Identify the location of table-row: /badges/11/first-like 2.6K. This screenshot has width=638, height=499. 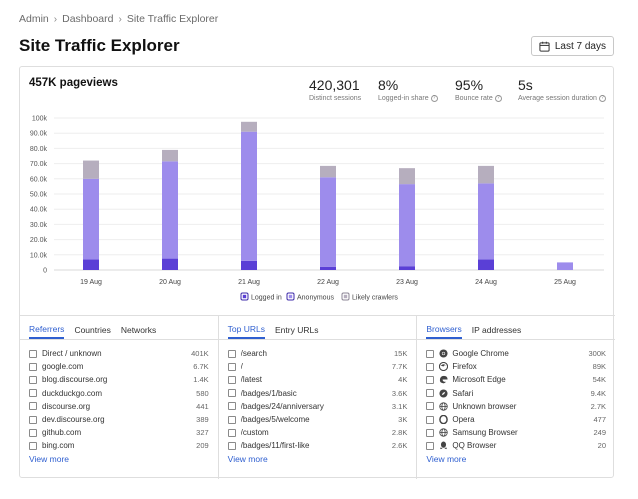
(317, 445).